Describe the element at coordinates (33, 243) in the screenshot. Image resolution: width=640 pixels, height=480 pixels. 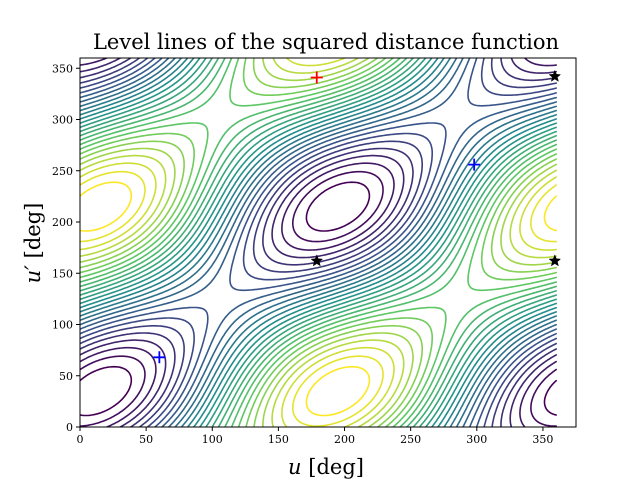
I see `y-axis-label: u′ [deg]` at that location.